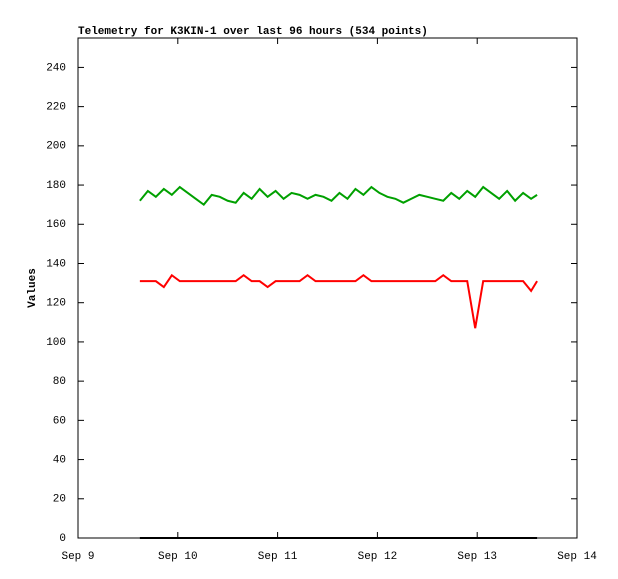 The image size is (618, 579). Describe the element at coordinates (477, 557) in the screenshot. I see `x-tick-label: Sep 13` at that location.